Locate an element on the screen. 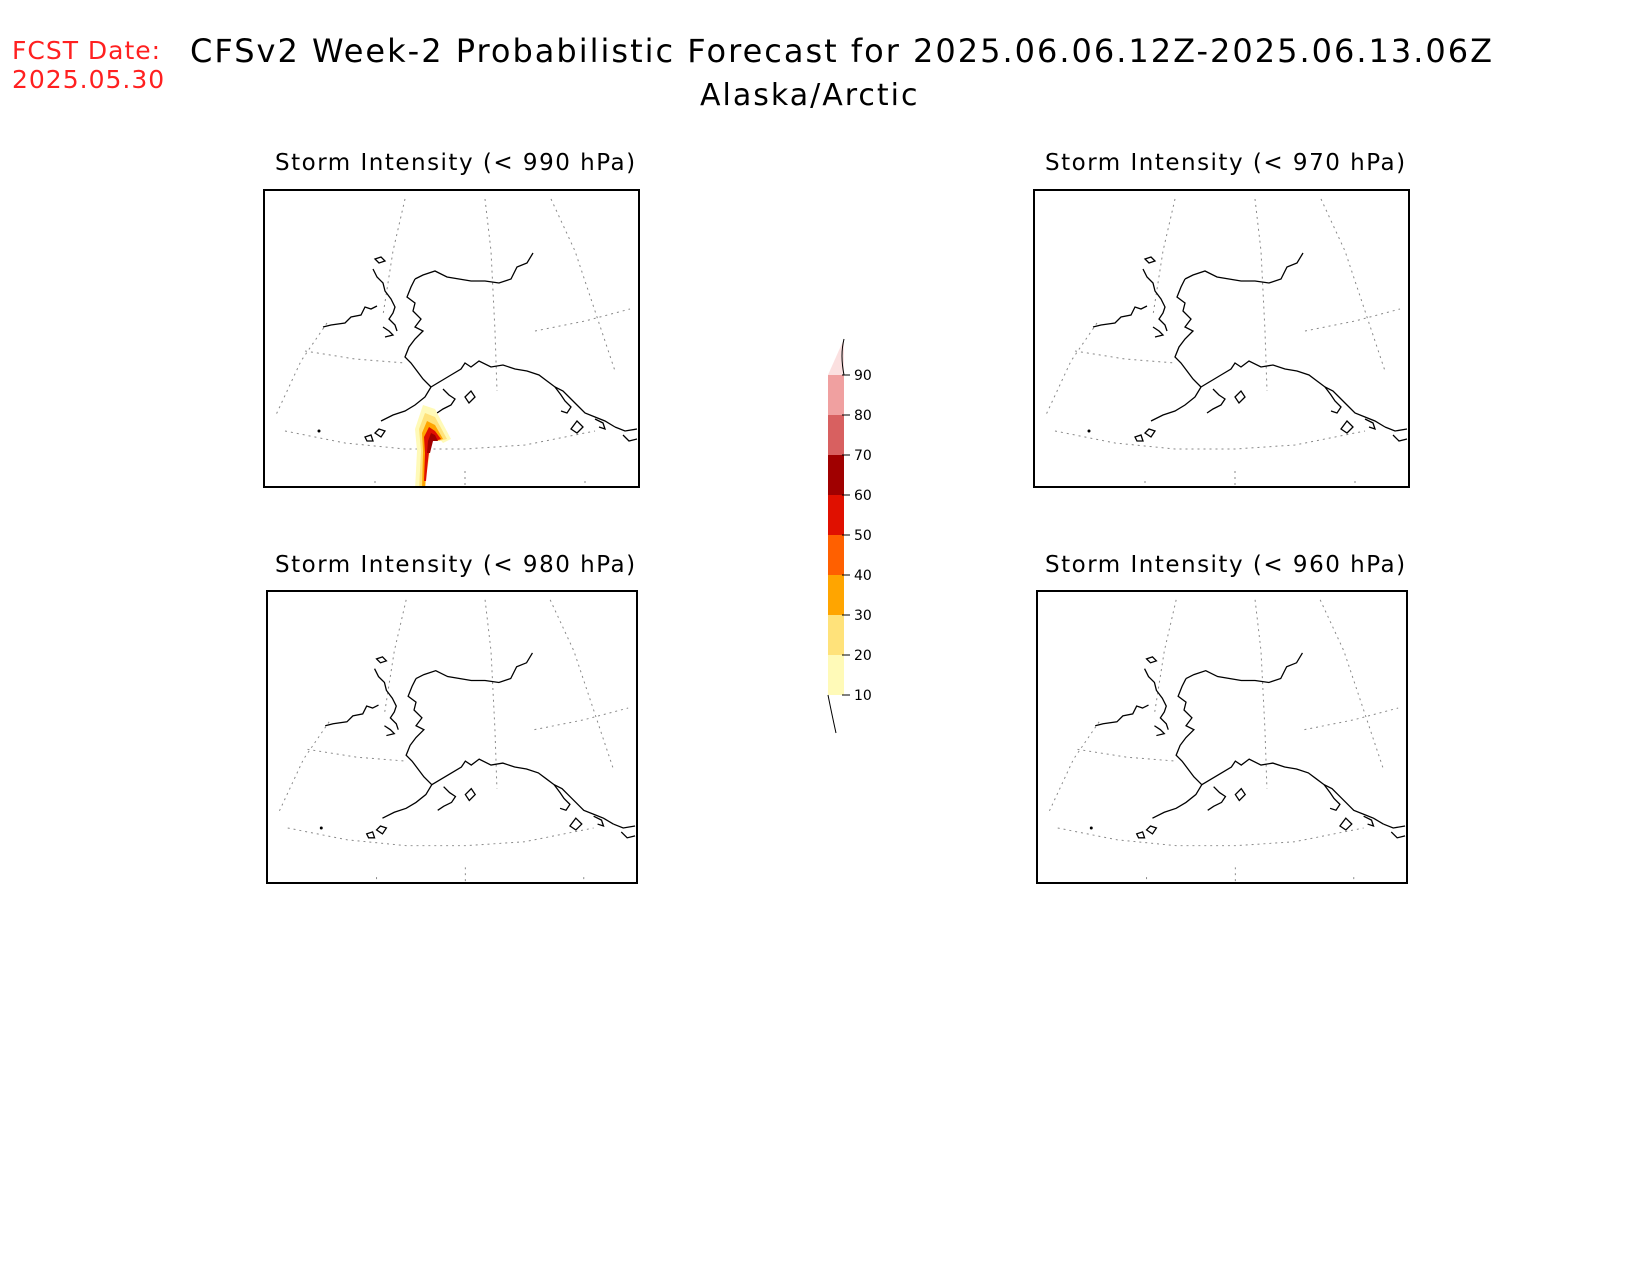 The image size is (1650, 1275). panel-title-980: Storm Intensity (< 980 hPa) is located at coordinates (456, 565).